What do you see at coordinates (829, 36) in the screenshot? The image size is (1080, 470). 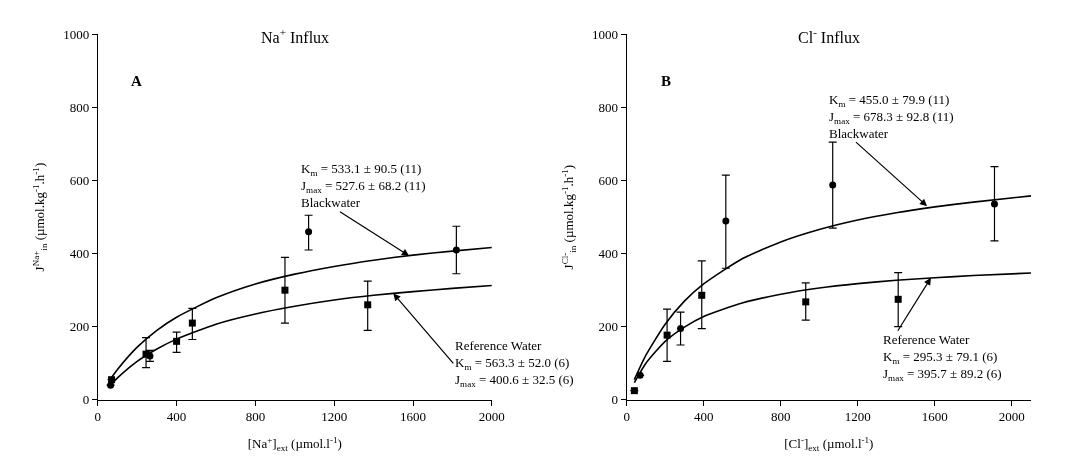 I see `chart-title: Cl$^{-}$ Influx` at bounding box center [829, 36].